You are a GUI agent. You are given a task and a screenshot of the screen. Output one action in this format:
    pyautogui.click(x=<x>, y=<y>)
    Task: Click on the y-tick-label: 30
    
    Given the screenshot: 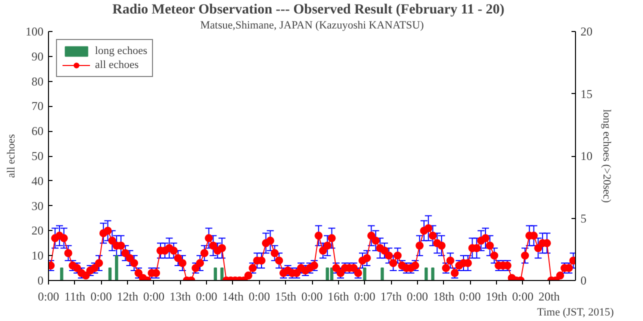 What is the action you would take?
    pyautogui.click(x=38, y=205)
    